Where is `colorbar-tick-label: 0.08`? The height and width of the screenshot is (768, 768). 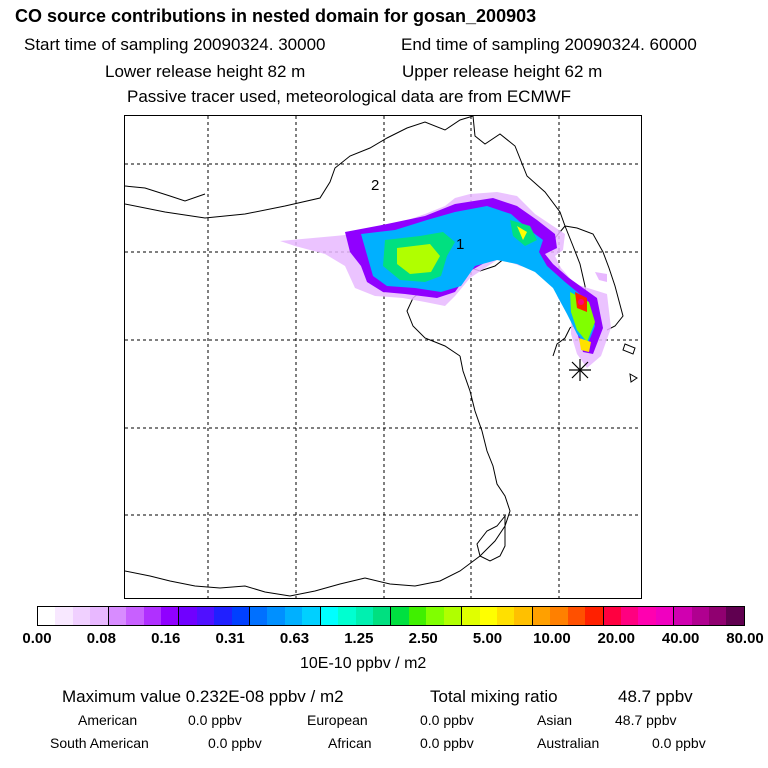 colorbar-tick-label: 0.08 is located at coordinates (101, 638).